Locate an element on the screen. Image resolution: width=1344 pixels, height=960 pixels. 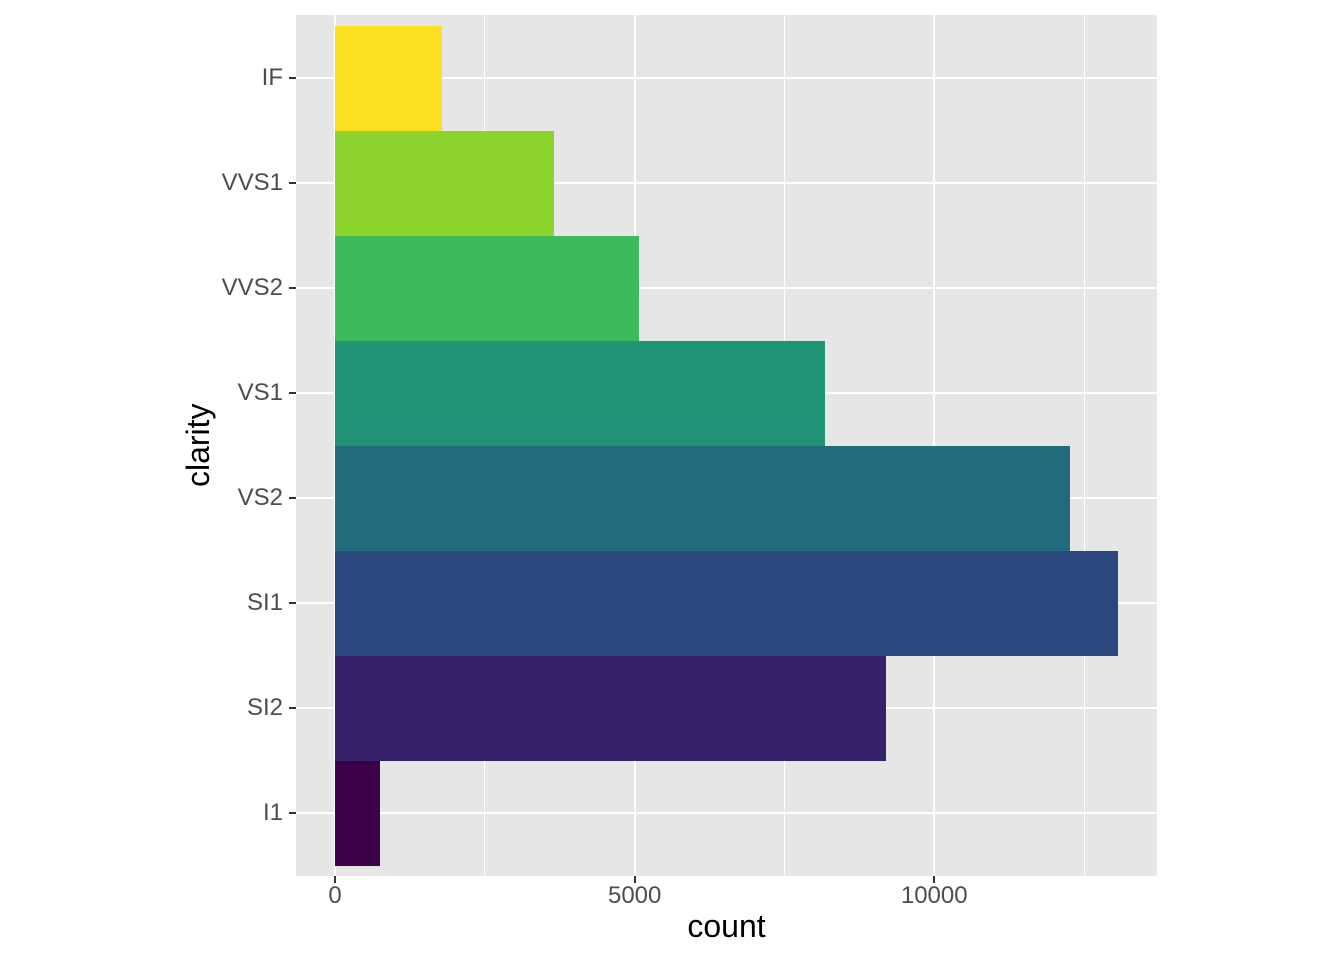
bar-si2 is located at coordinates (610, 708).